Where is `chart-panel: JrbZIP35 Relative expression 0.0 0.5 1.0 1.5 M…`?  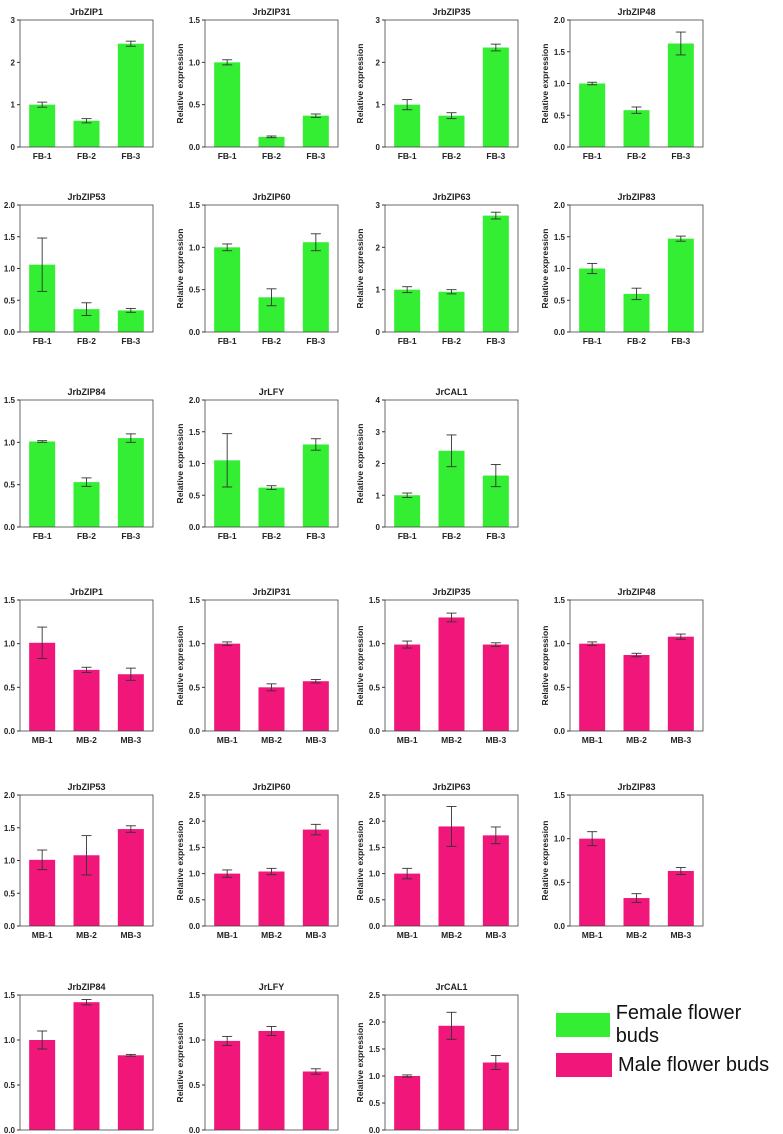 chart-panel: JrbZIP35 Relative expression 0.0 0.5 1.0 1.5 M… is located at coordinates (437, 666).